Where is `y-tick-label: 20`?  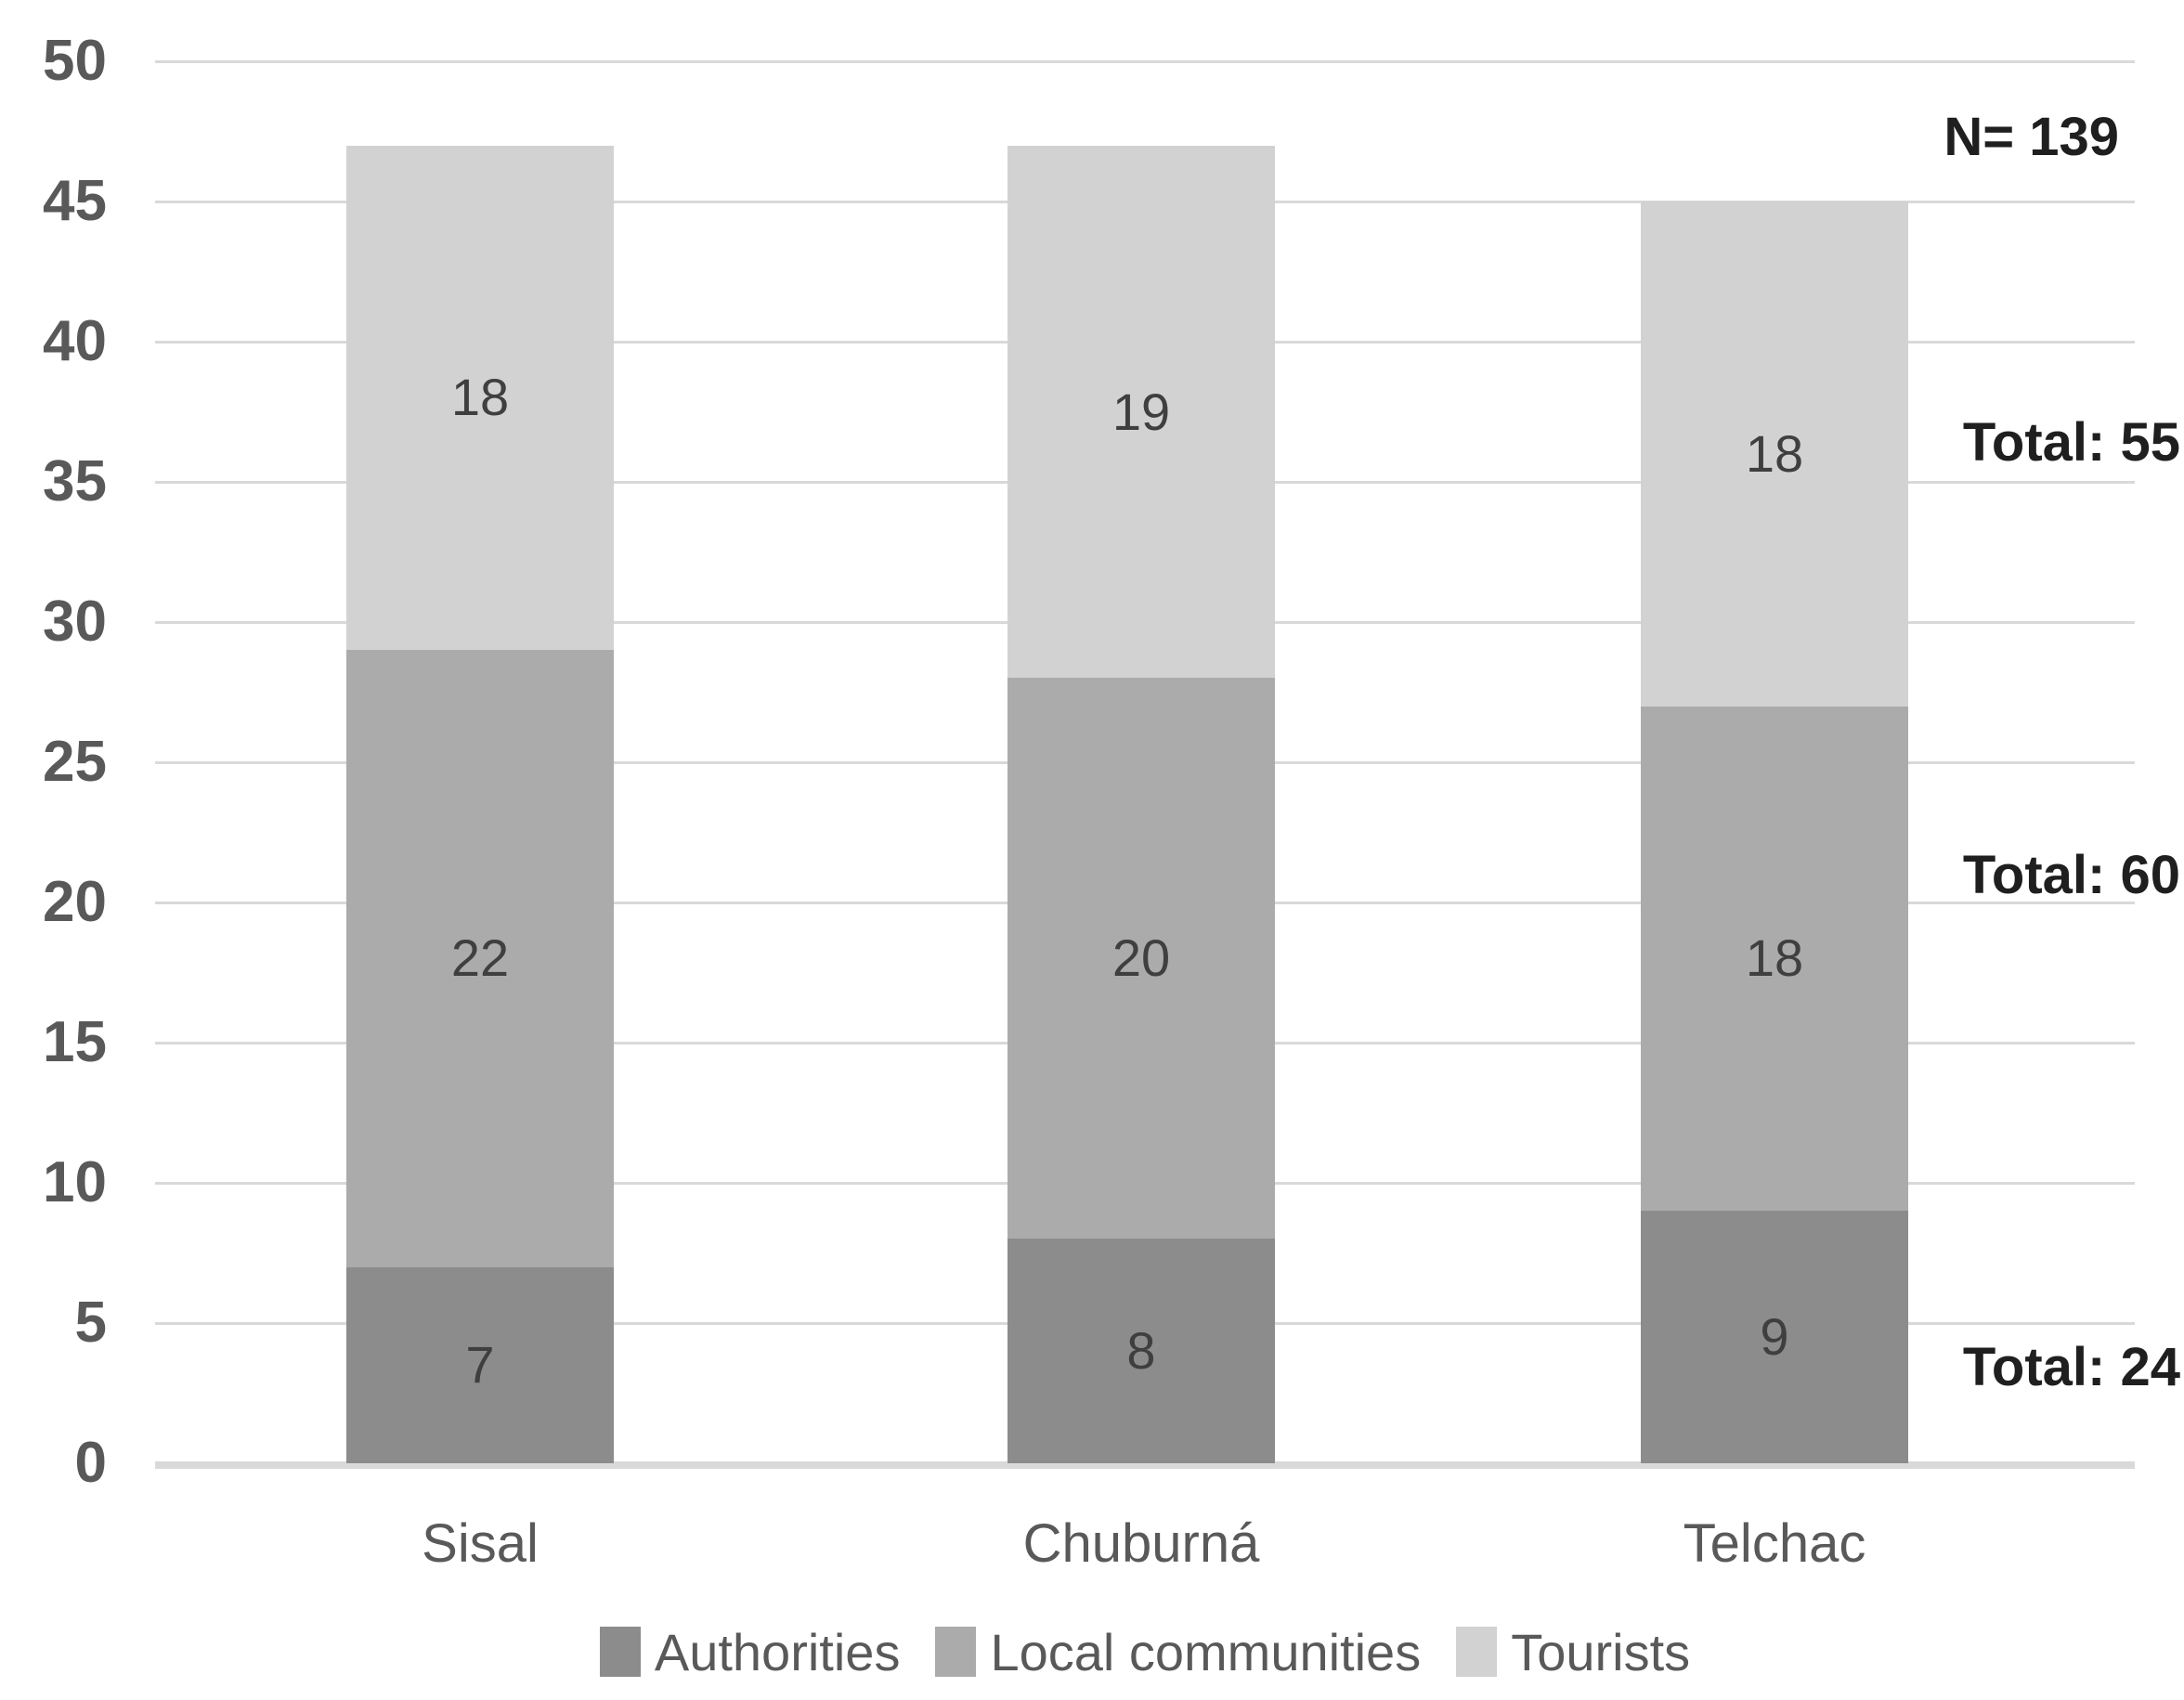 y-tick-label: 20 is located at coordinates (75, 902).